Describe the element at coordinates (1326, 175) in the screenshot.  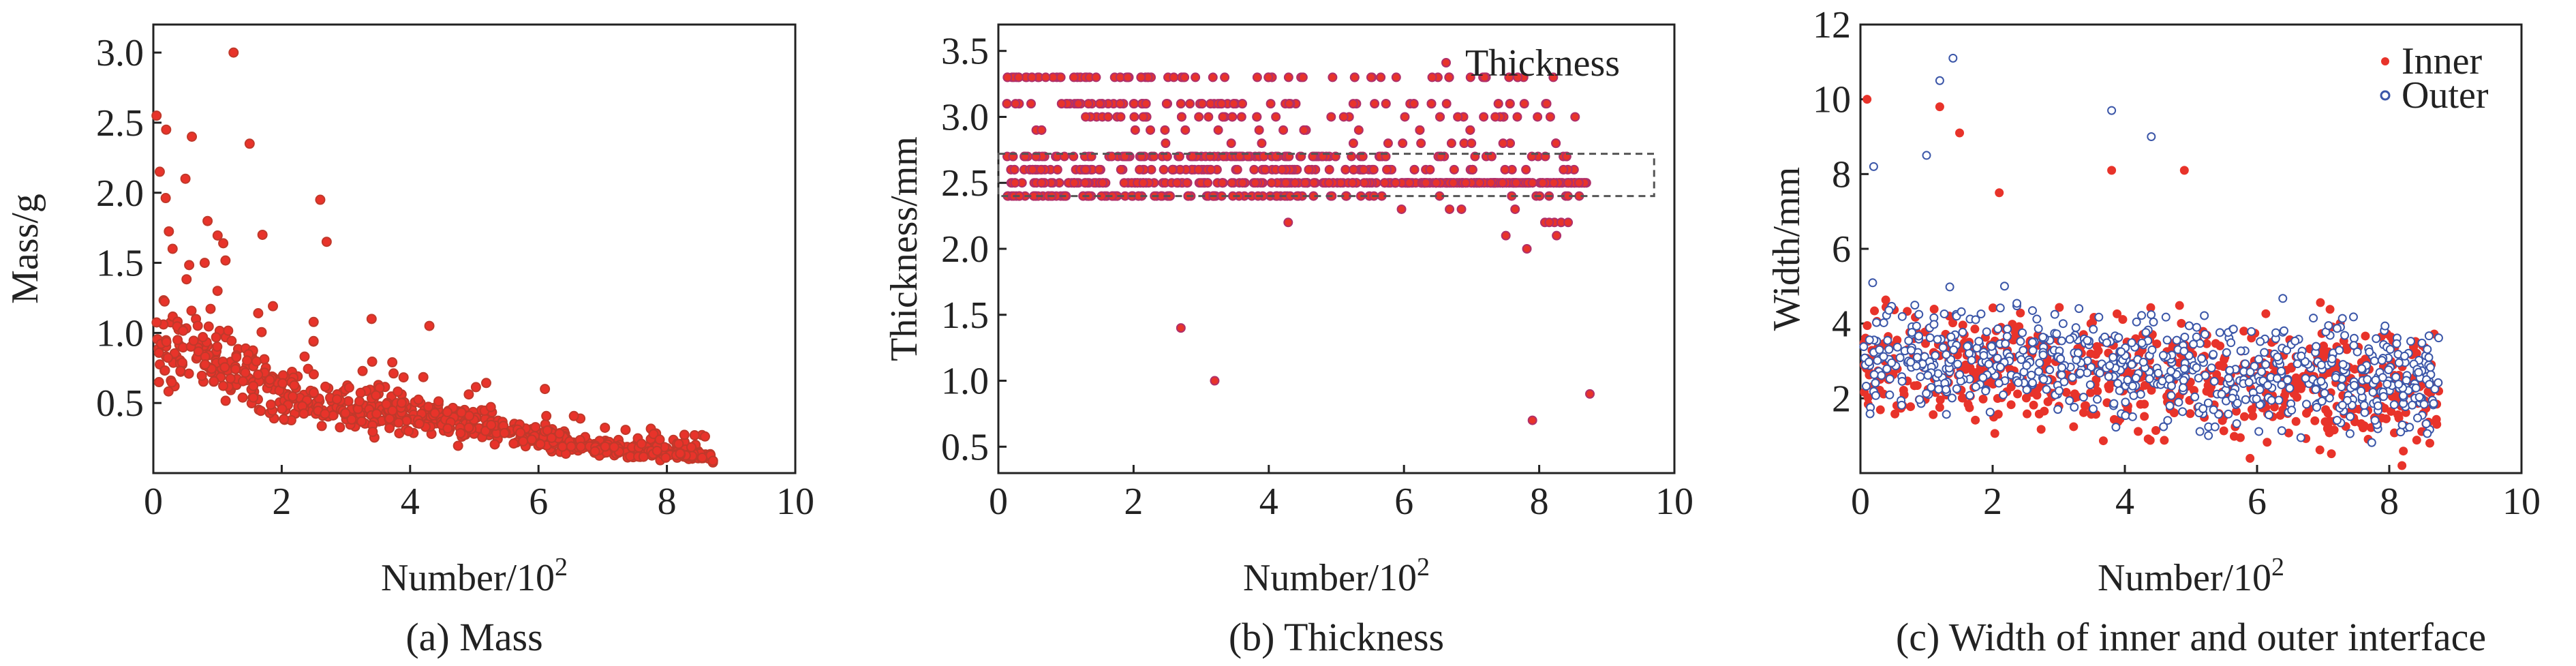
I see `highlight-box` at that location.